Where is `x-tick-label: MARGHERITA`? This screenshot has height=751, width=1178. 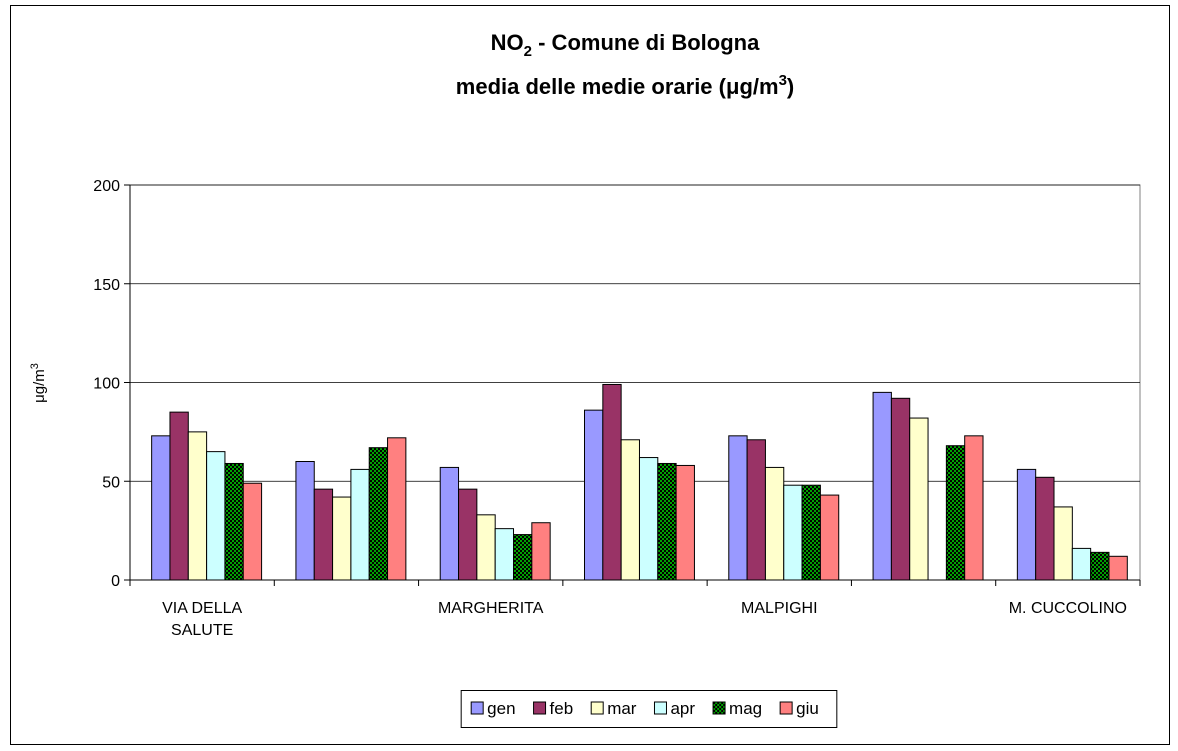 x-tick-label: MARGHERITA is located at coordinates (490, 608).